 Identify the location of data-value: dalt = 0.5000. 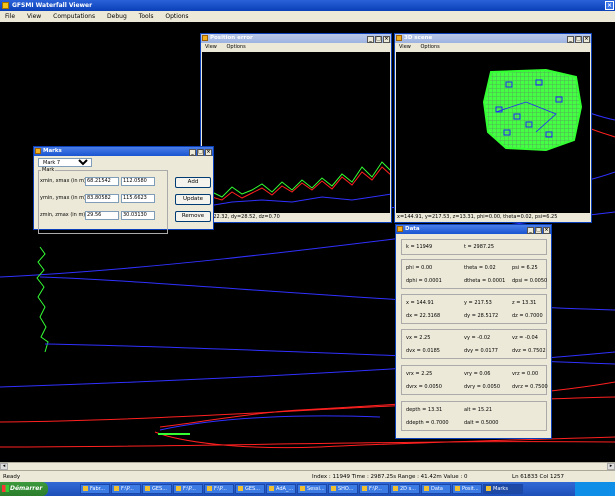
(481, 423).